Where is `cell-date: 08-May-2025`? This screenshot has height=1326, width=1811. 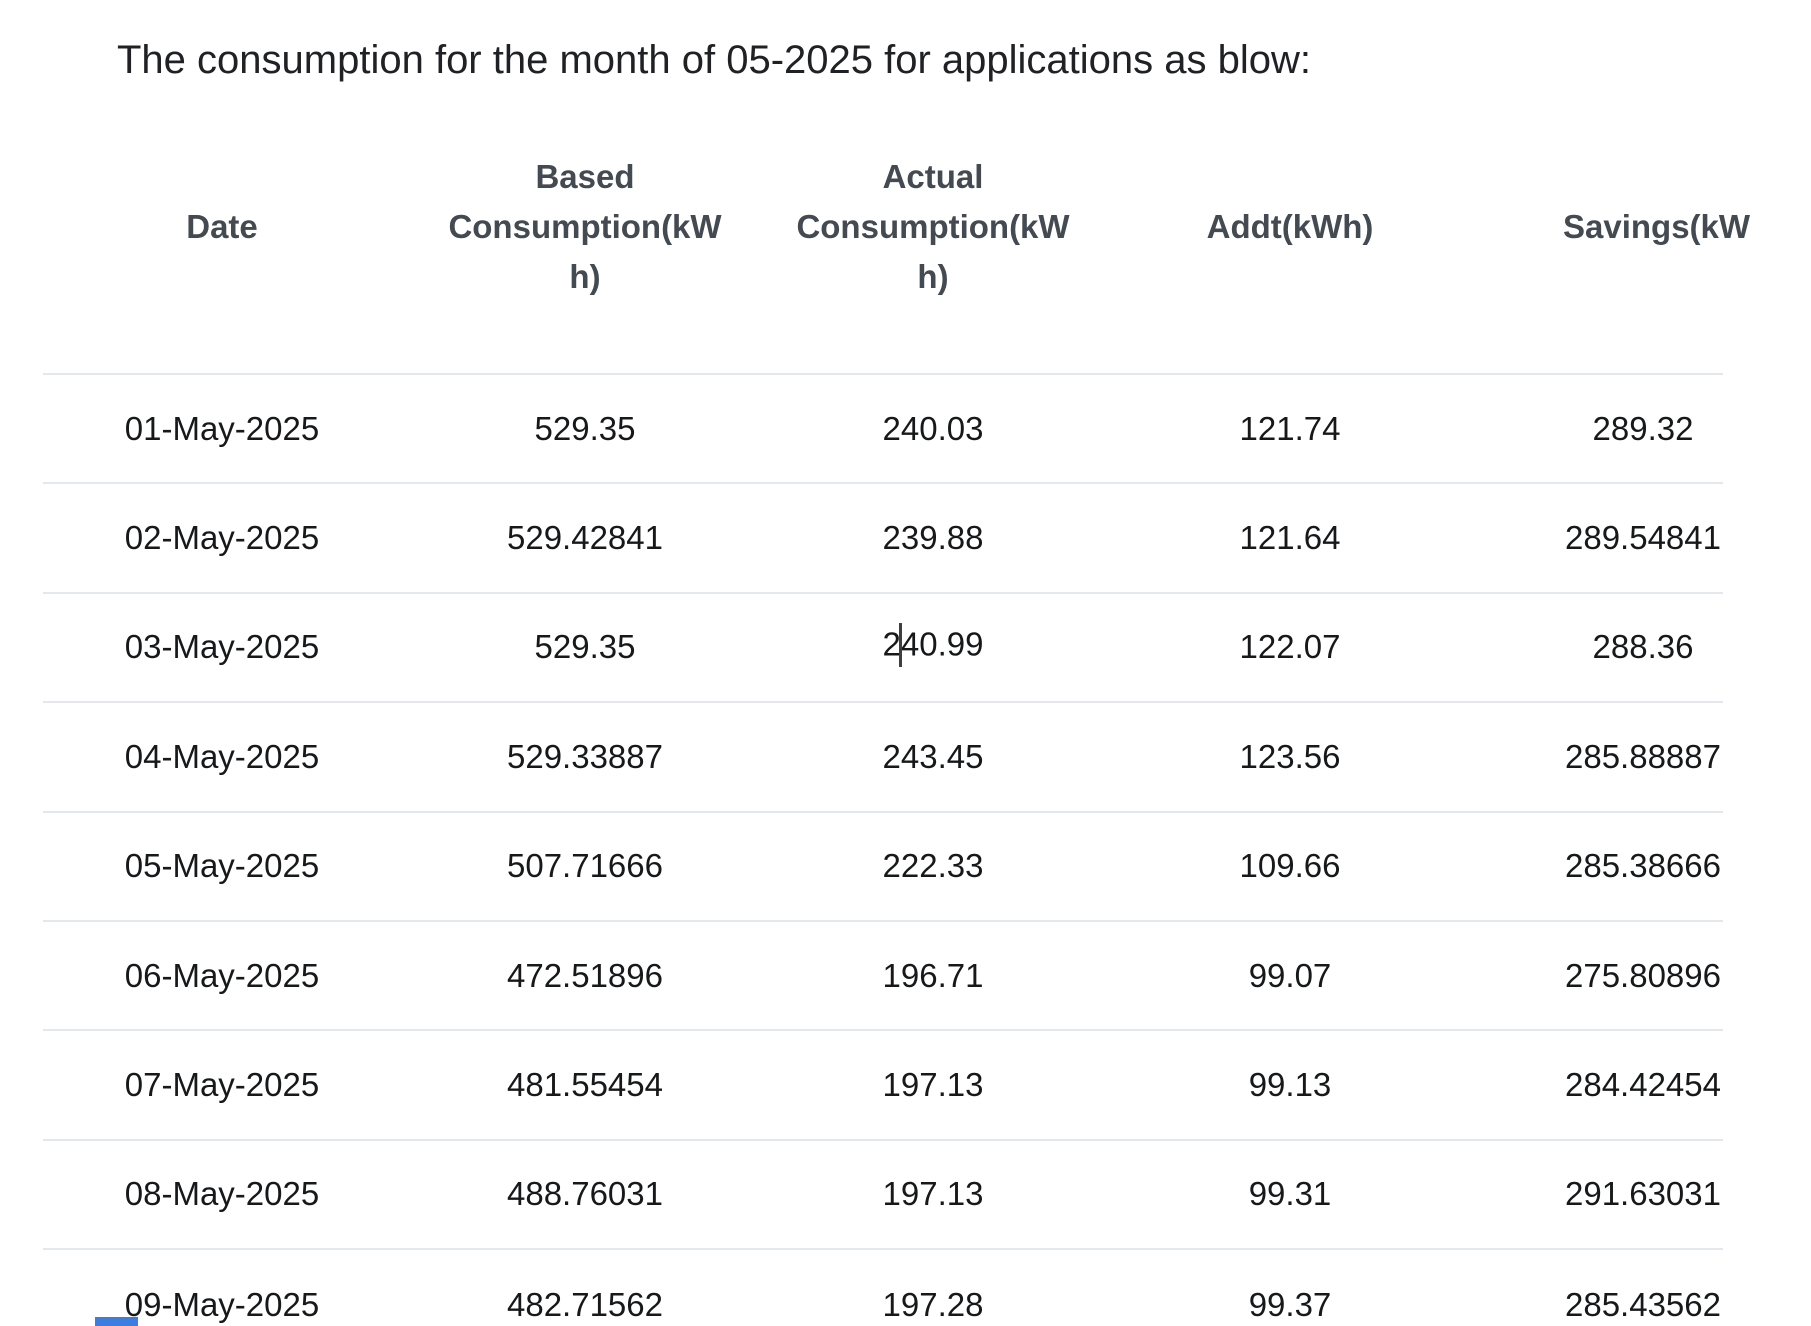
cell-date: 08-May-2025 is located at coordinates (222, 1194).